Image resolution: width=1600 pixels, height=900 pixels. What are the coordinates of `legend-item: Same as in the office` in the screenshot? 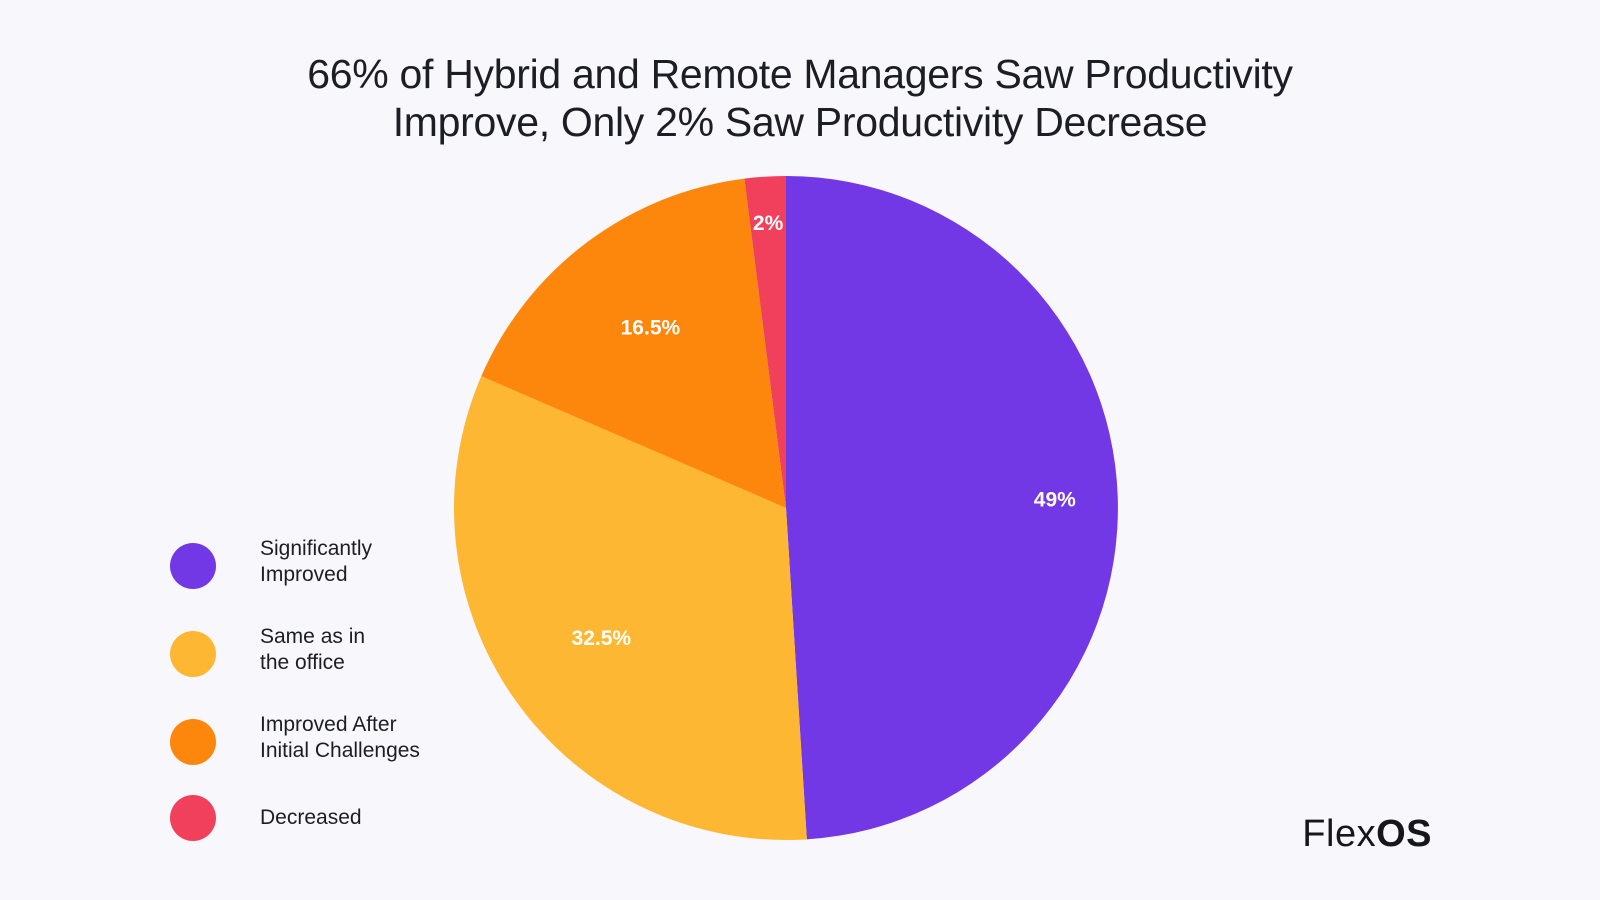 It's located at (330, 654).